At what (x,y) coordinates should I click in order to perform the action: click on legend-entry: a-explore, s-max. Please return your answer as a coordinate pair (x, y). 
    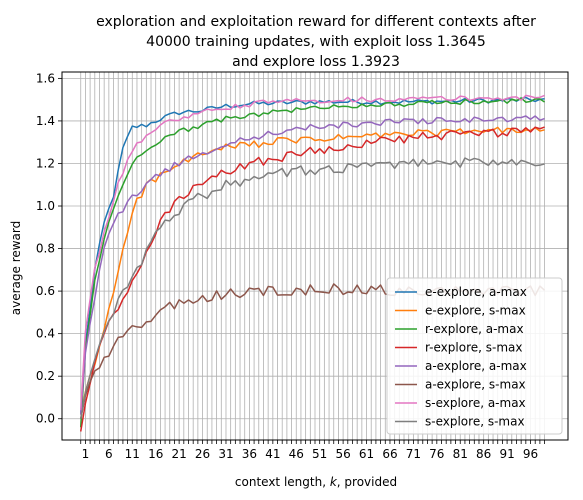
    Looking at the image, I should click on (475, 385).